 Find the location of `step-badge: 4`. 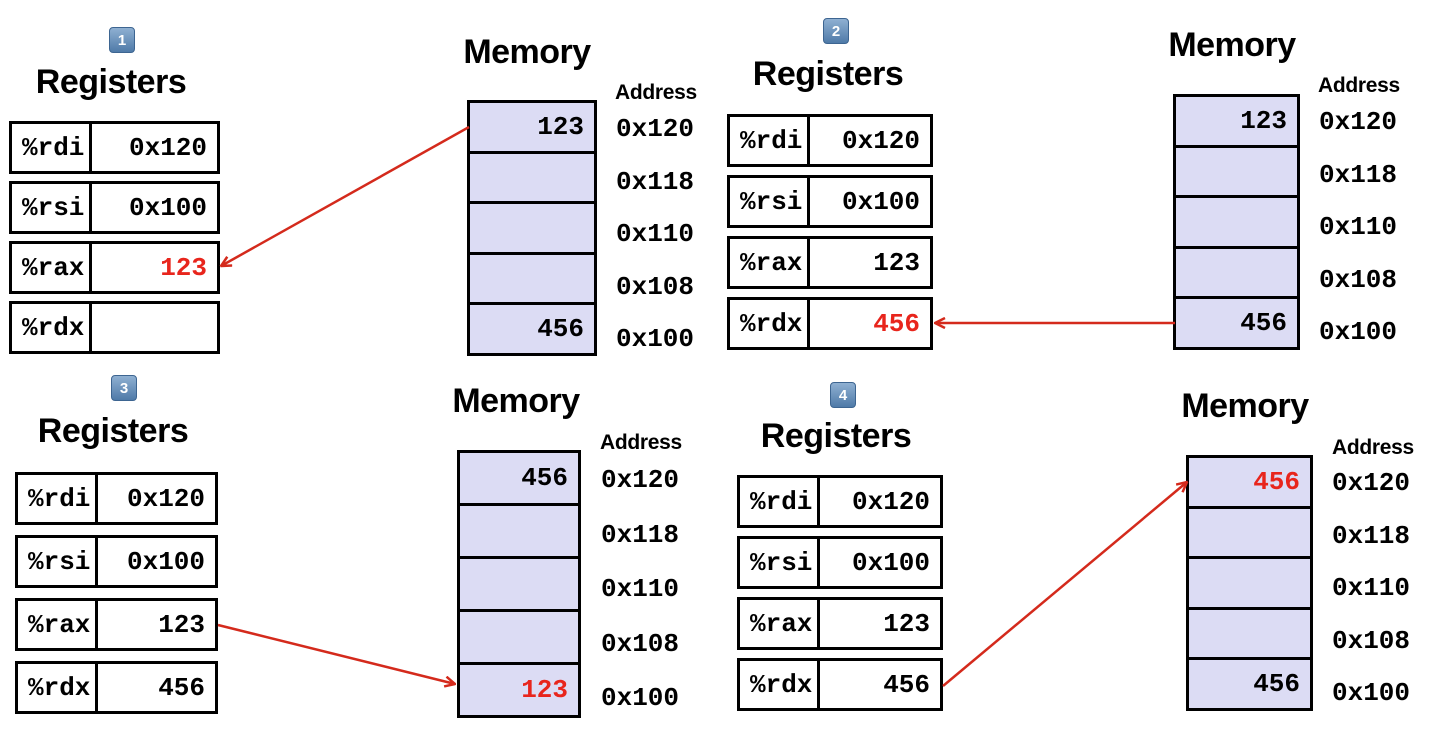

step-badge: 4 is located at coordinates (843, 395).